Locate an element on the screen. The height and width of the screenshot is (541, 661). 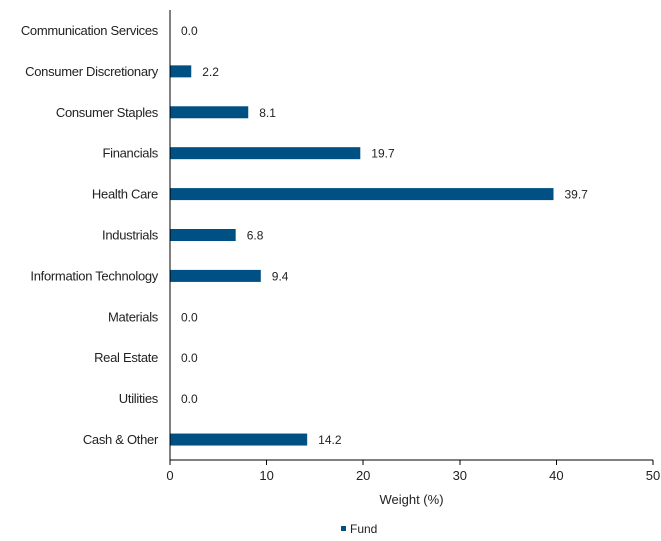
category-label: Health Care is located at coordinates (125, 194).